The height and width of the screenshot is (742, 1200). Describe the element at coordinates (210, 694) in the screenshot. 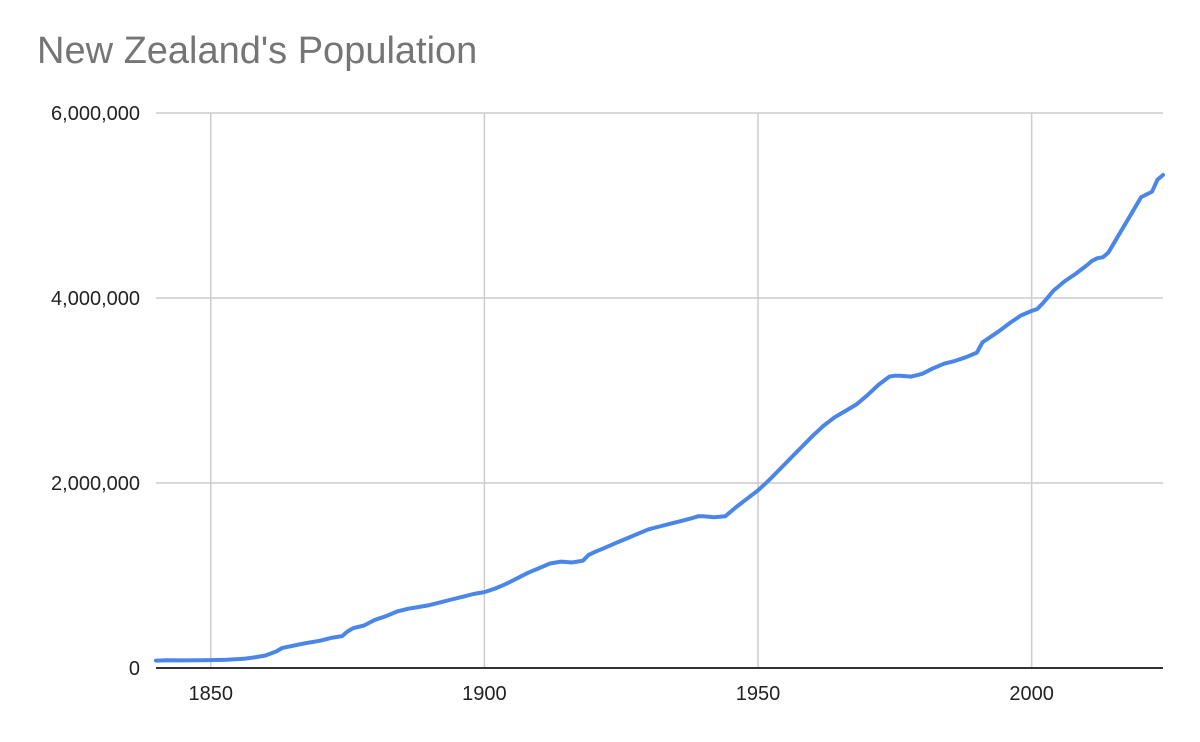

I see `x-tick-label: 1850` at that location.